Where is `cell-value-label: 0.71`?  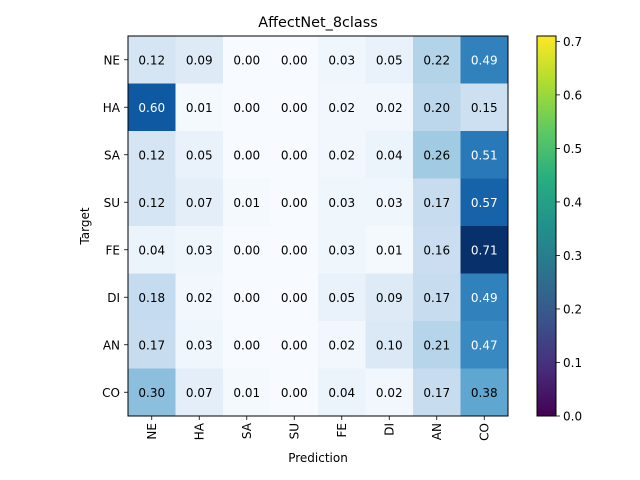
cell-value-label: 0.71 is located at coordinates (484, 250).